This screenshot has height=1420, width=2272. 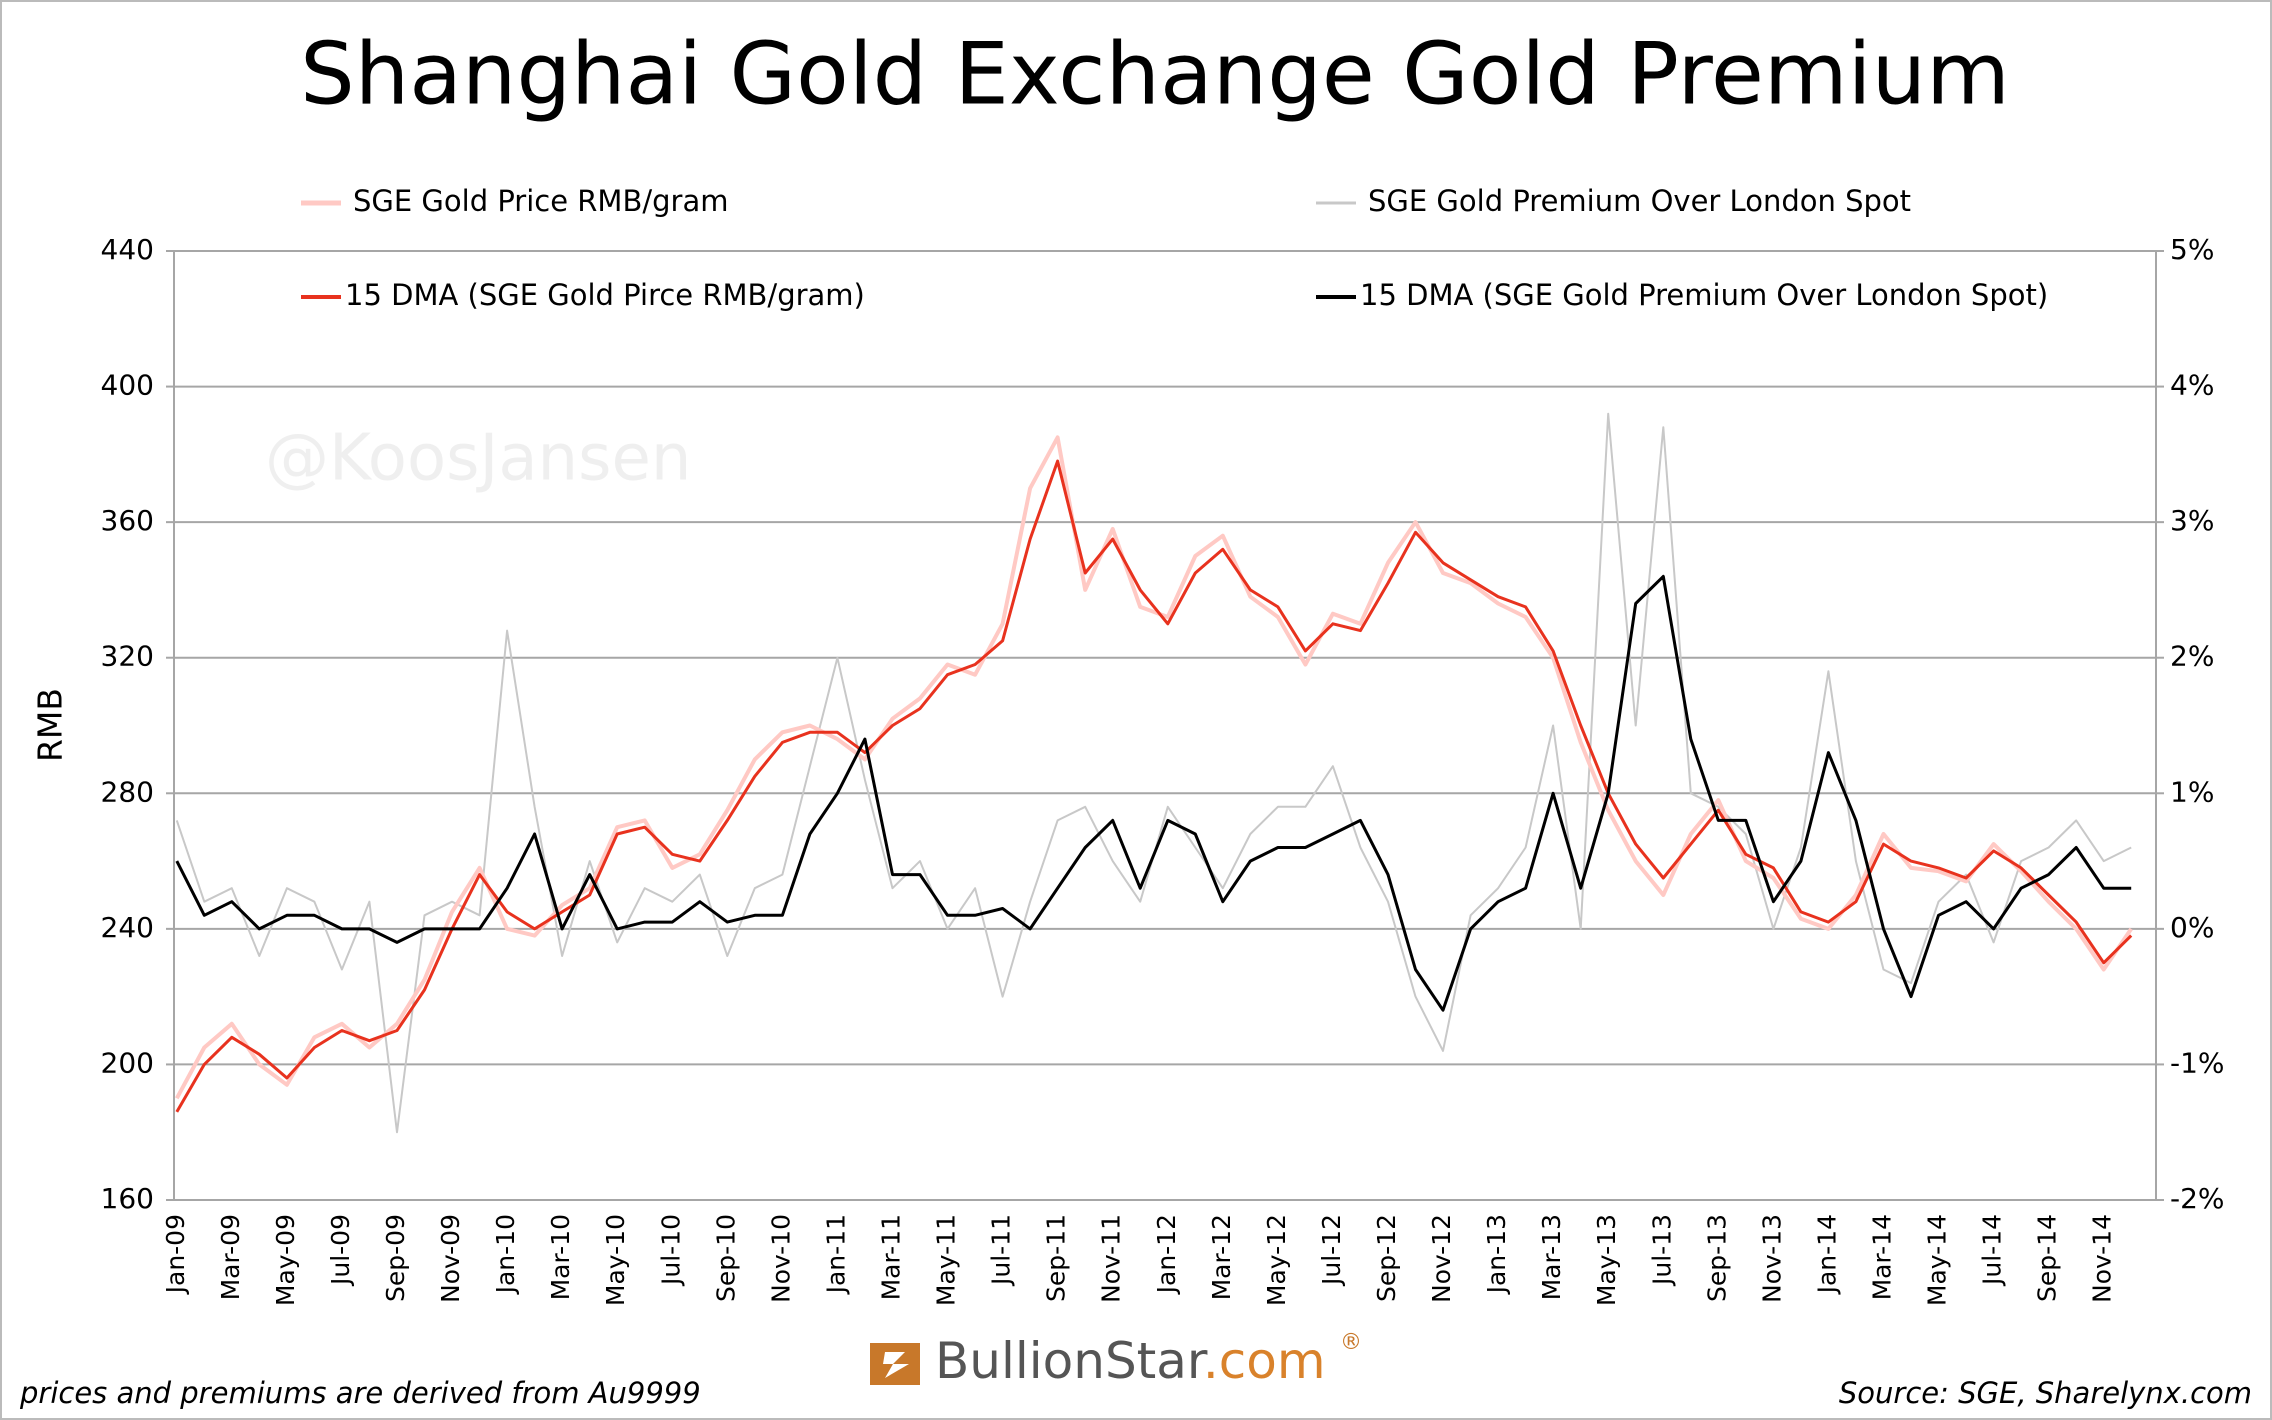 I want to click on x-tick-label: Jul-13, so click(x=1661, y=1250).